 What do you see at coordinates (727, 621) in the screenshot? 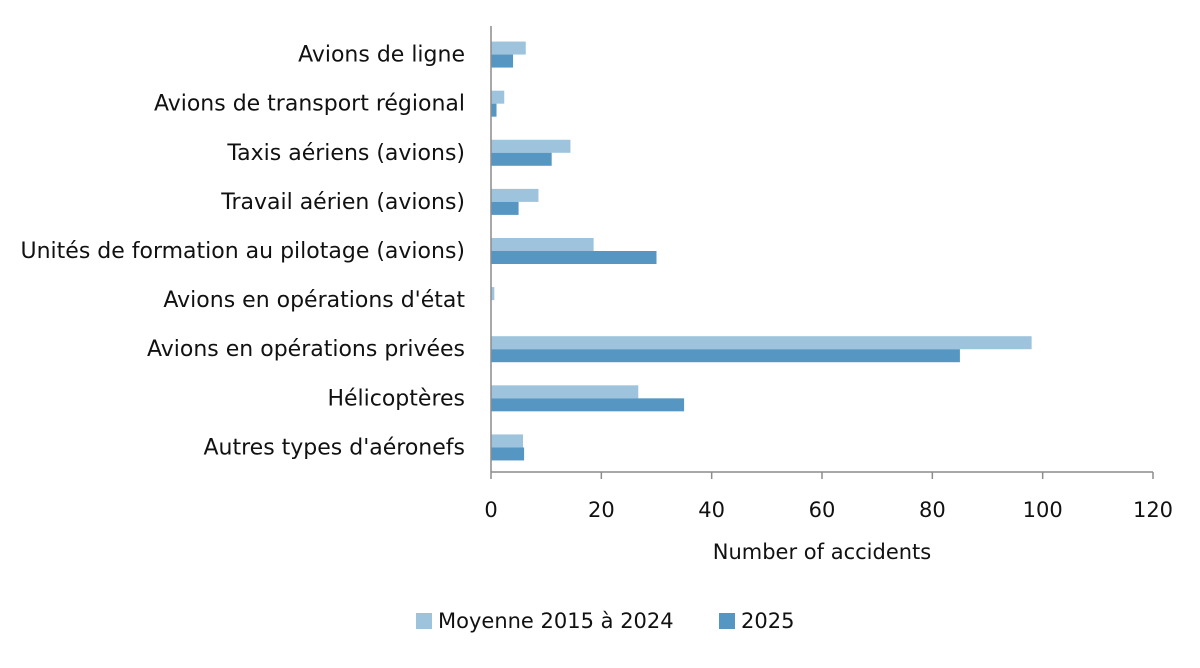
I see `legend-swatch-year` at bounding box center [727, 621].